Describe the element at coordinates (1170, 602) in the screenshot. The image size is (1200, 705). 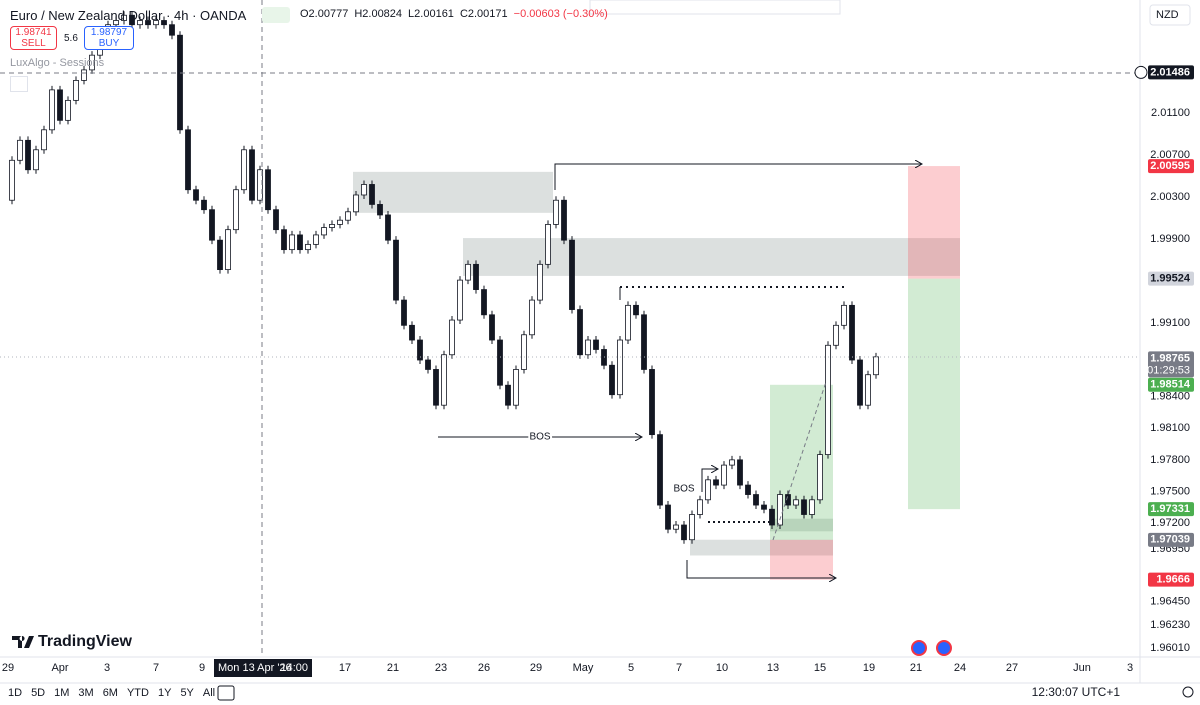
I see `y-tick-label: 1.96450` at that location.